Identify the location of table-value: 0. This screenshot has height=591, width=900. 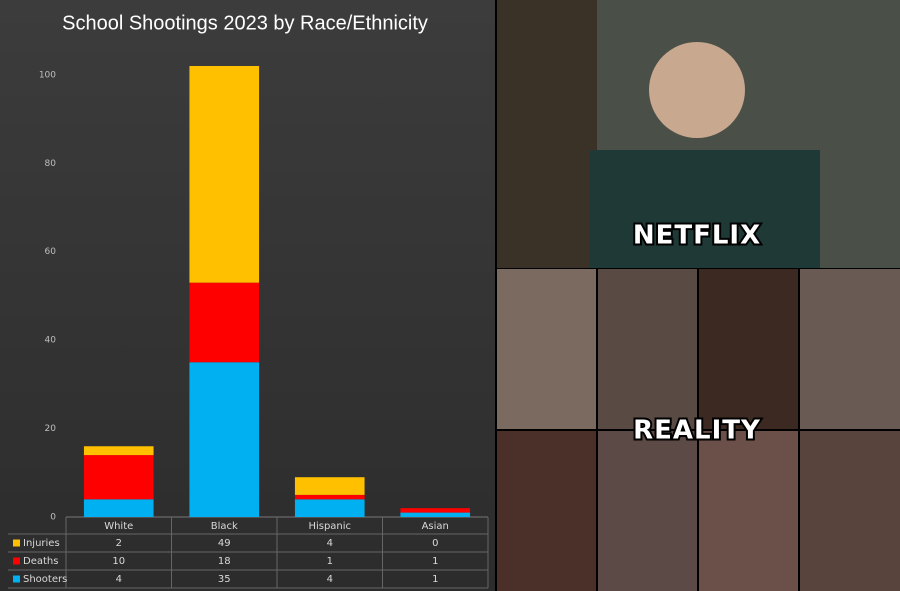
(435, 543).